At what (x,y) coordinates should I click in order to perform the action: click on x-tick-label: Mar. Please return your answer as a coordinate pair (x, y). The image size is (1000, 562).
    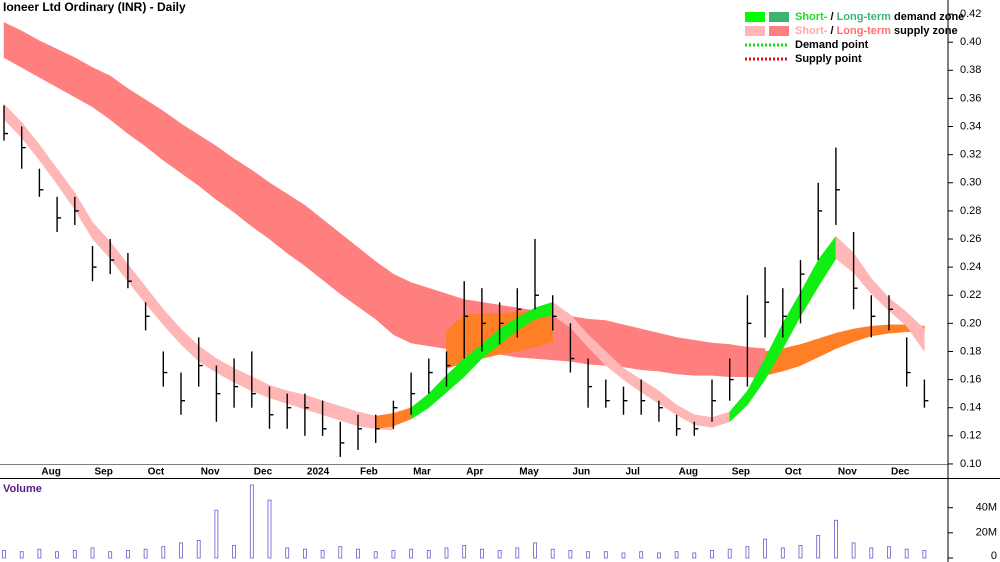
    Looking at the image, I should click on (422, 472).